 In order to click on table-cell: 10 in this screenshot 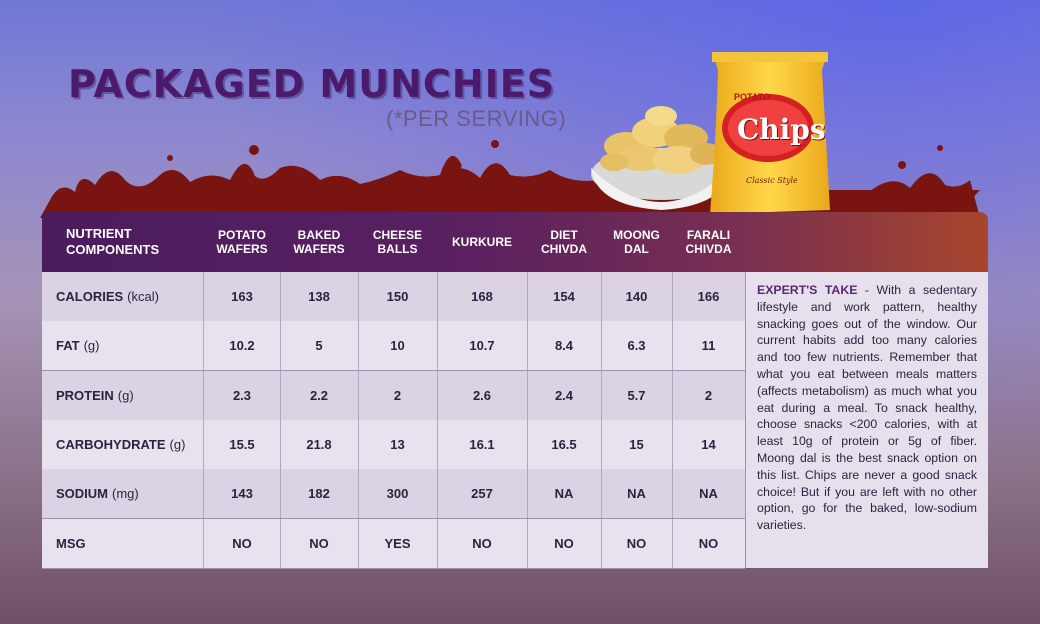, I will do `click(398, 346)`.